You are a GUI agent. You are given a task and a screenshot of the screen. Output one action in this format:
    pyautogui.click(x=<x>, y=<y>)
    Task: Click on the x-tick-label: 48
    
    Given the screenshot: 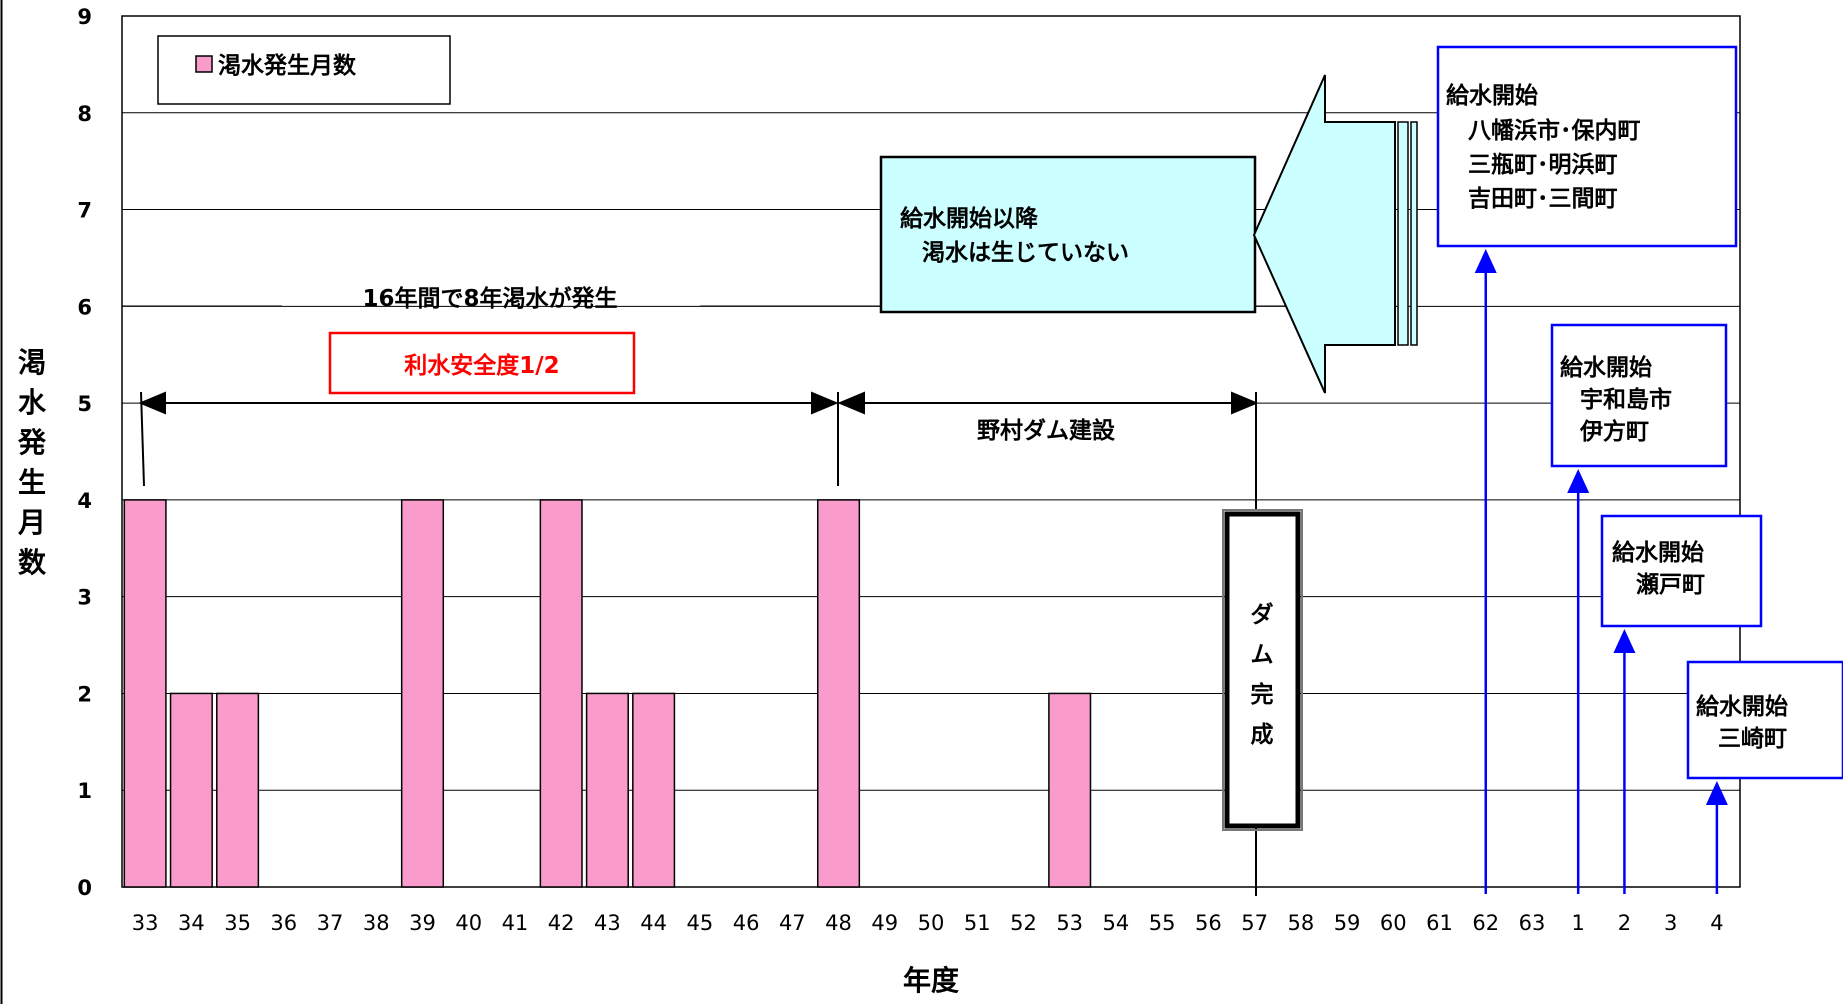 What is the action you would take?
    pyautogui.click(x=838, y=923)
    